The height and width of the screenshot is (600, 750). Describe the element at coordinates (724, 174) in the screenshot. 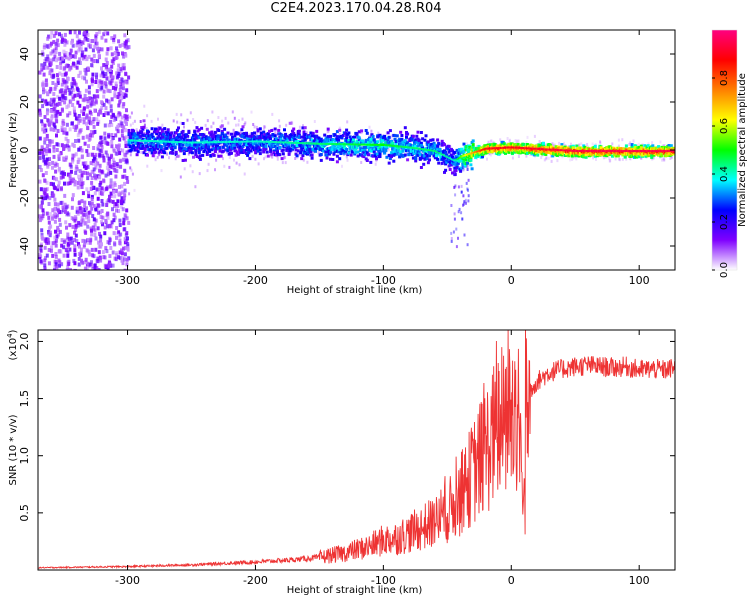

I see `colorbar-tick-label: 0.4` at that location.